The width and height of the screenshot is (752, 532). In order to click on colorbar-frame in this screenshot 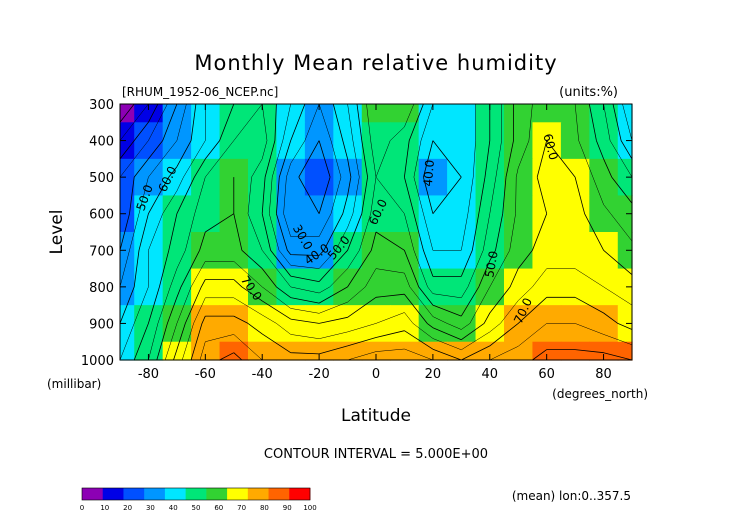, I will do `click(196, 494)`.